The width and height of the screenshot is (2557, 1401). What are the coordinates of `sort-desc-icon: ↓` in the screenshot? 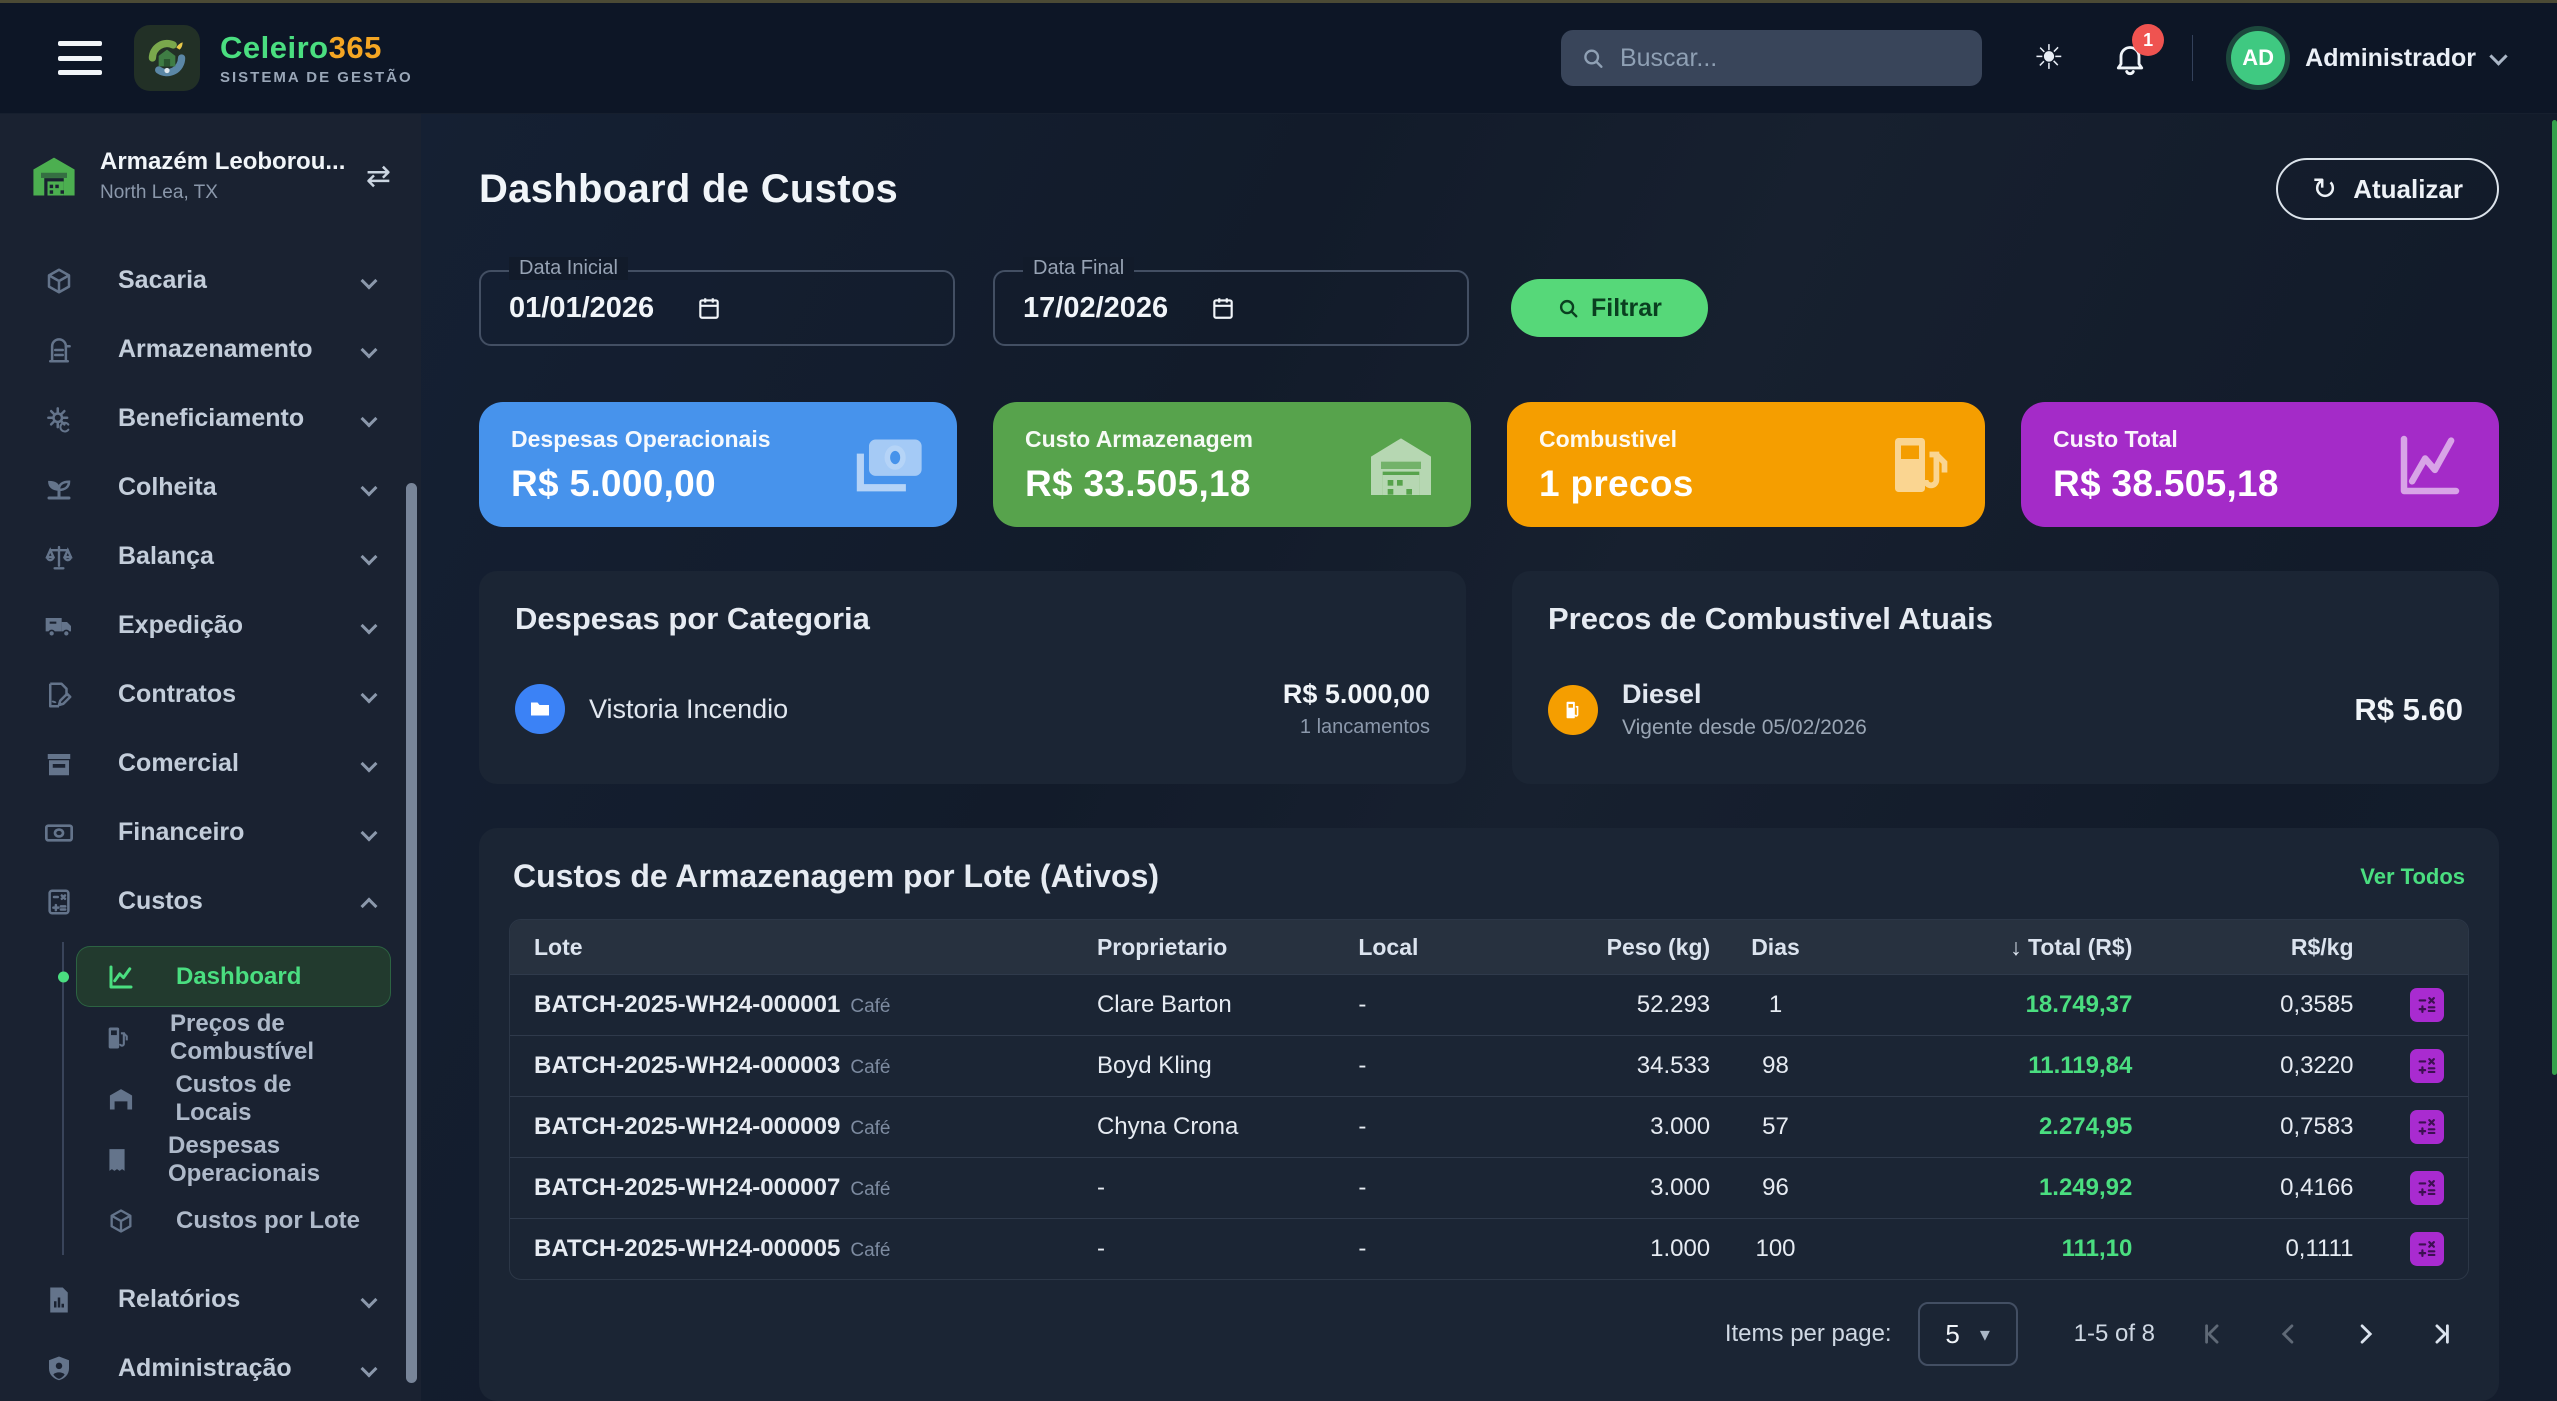 It's located at (2016, 946).